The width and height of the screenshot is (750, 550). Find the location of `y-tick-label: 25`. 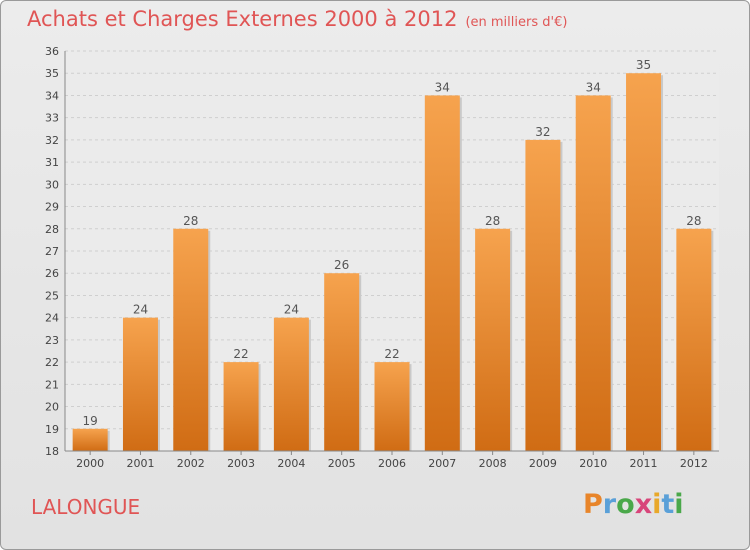

y-tick-label: 25 is located at coordinates (52, 295).